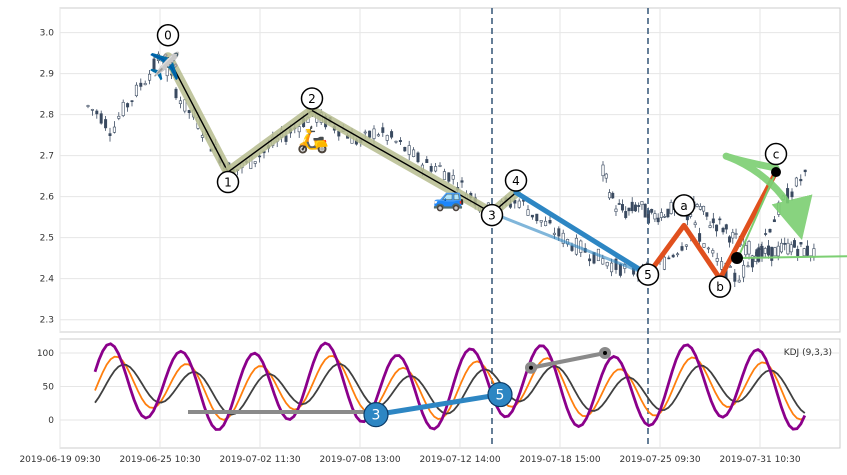 The height and width of the screenshot is (475, 847). I want to click on kdj-y-tick-label: 50, so click(49, 388).